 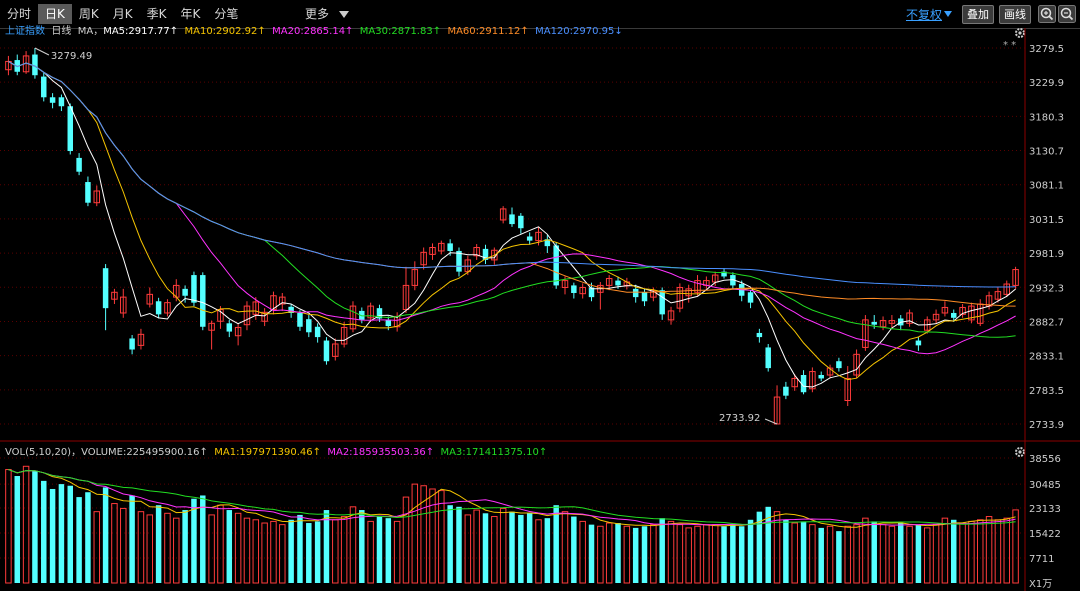 I want to click on volume-ma10-line, so click(x=512, y=497).